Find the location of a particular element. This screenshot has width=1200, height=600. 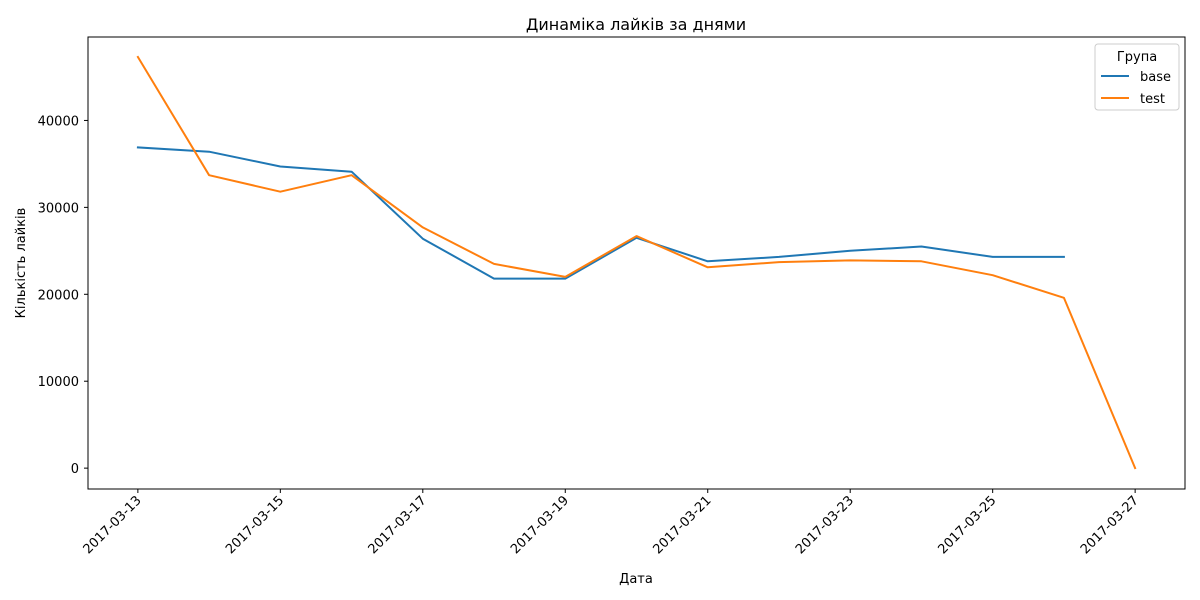

legend: Група base test is located at coordinates (1137, 77).